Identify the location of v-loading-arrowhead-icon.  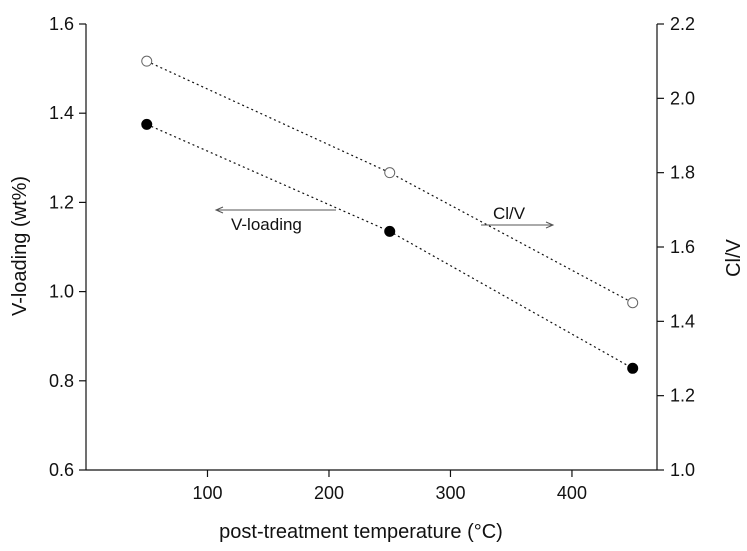
(219, 210).